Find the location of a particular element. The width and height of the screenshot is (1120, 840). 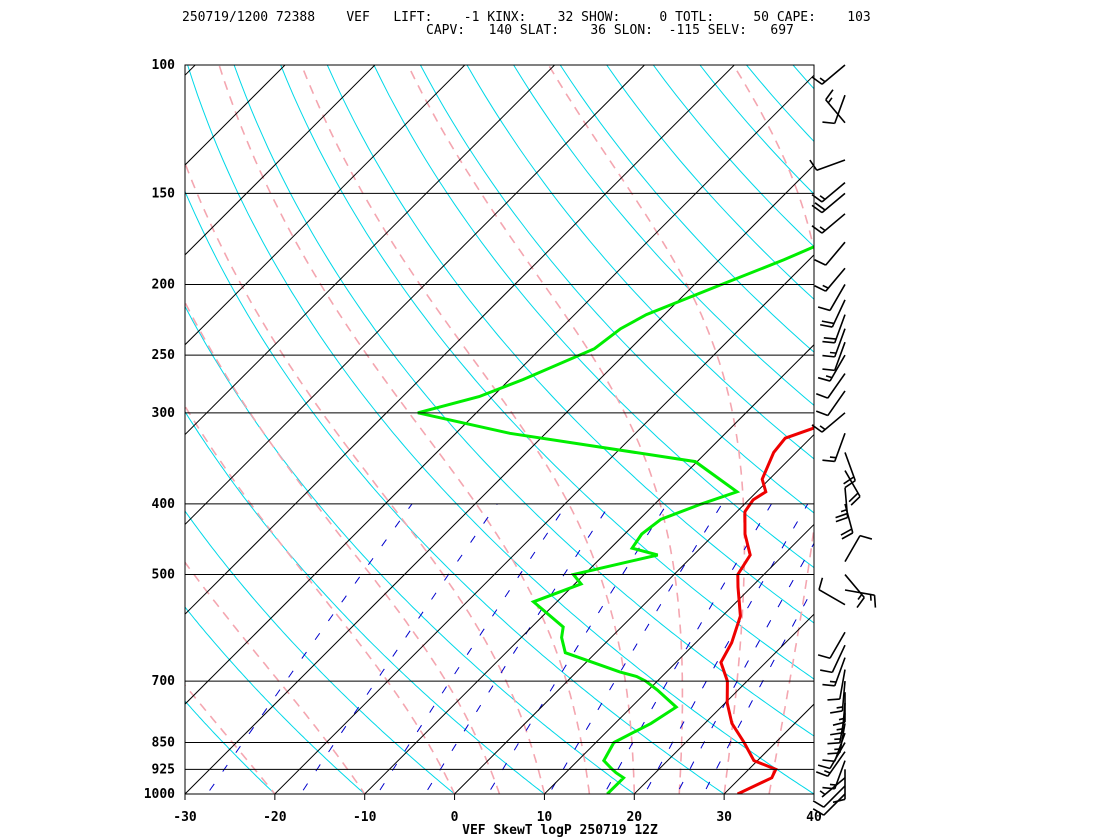

pressure-tick-label: 250 is located at coordinates (164, 355).